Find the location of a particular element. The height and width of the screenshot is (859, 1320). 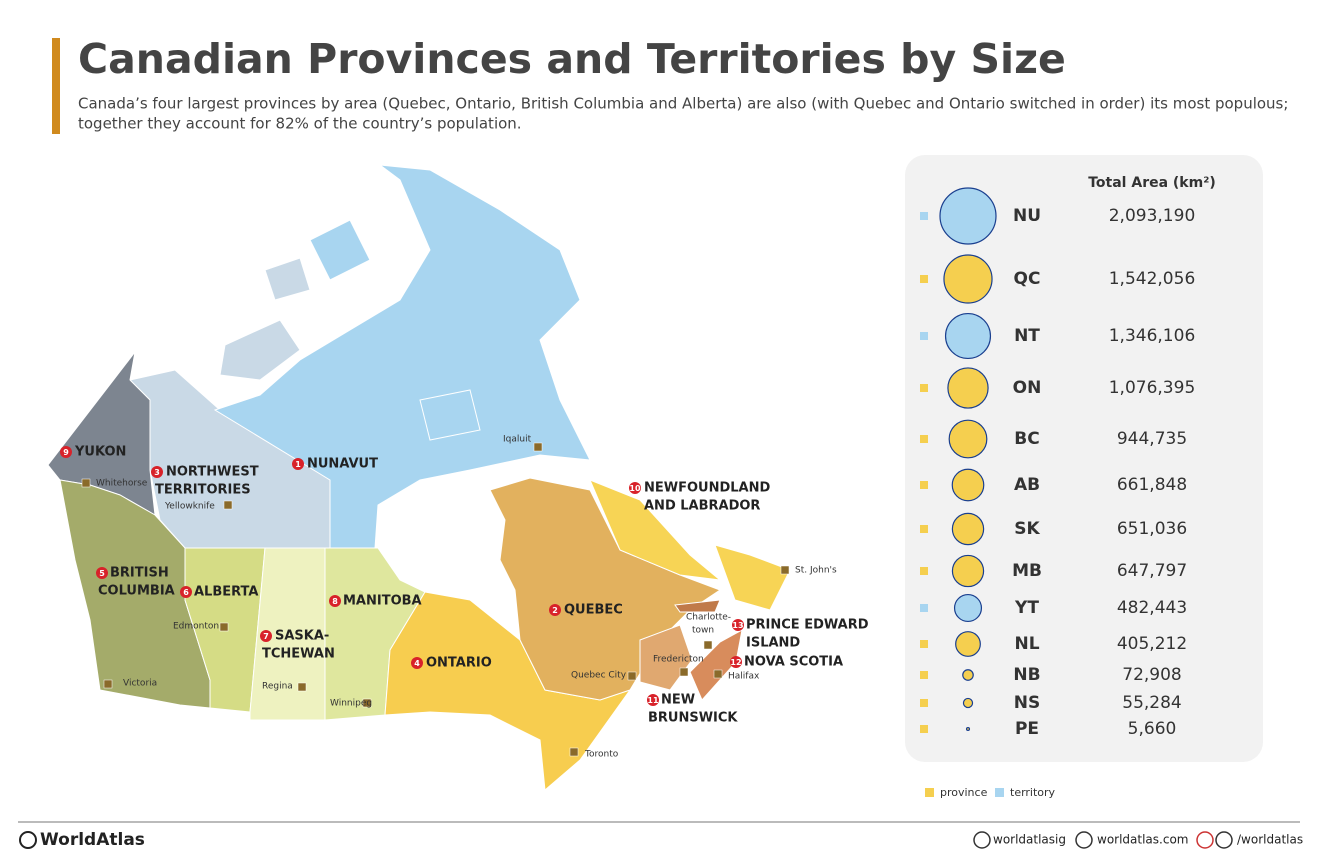

area: 2,093,190 is located at coordinates (1152, 216).